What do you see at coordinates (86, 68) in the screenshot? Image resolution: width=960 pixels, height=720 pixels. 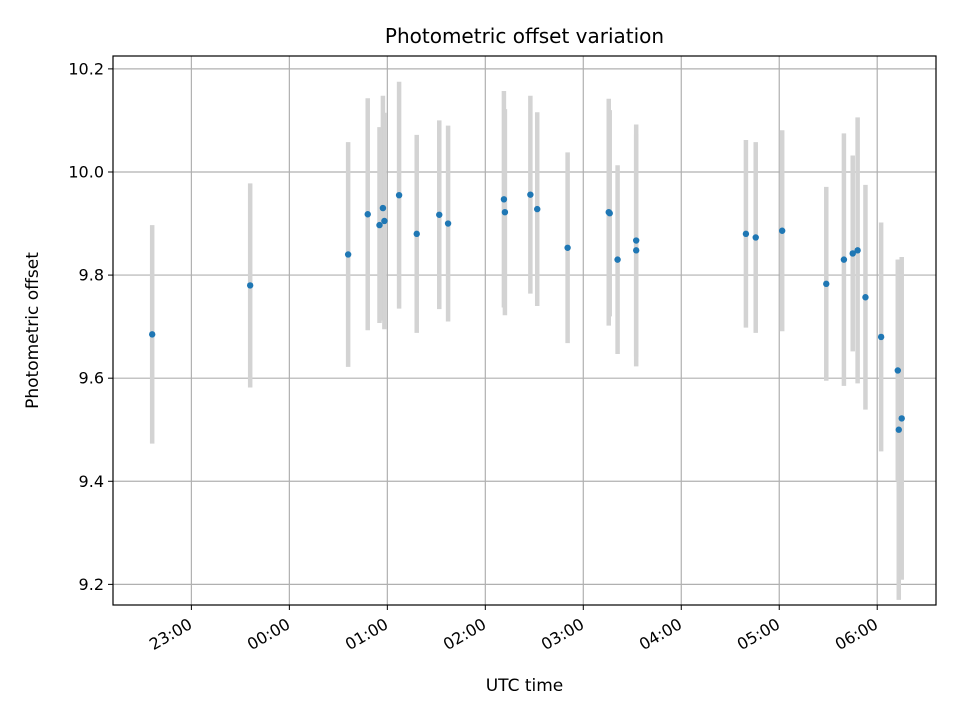 I see `y-tick-label: 10.2` at bounding box center [86, 68].